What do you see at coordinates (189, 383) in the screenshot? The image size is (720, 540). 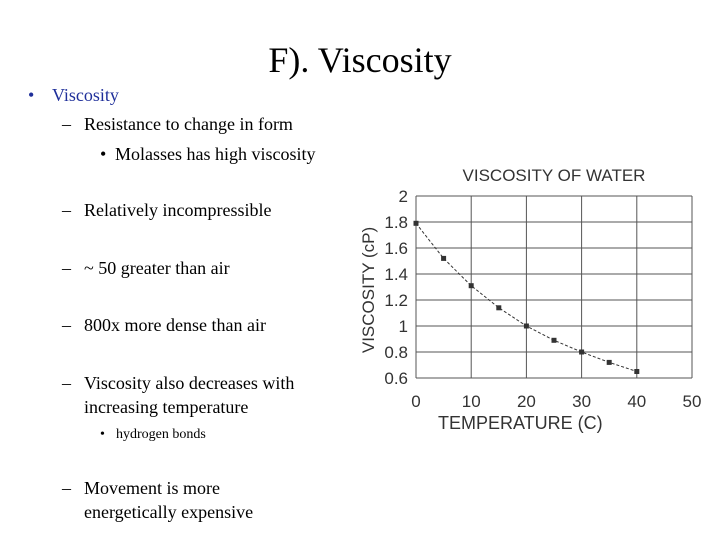 I see `bullet-viscosity-decreases: Viscosity also decreases with` at bounding box center [189, 383].